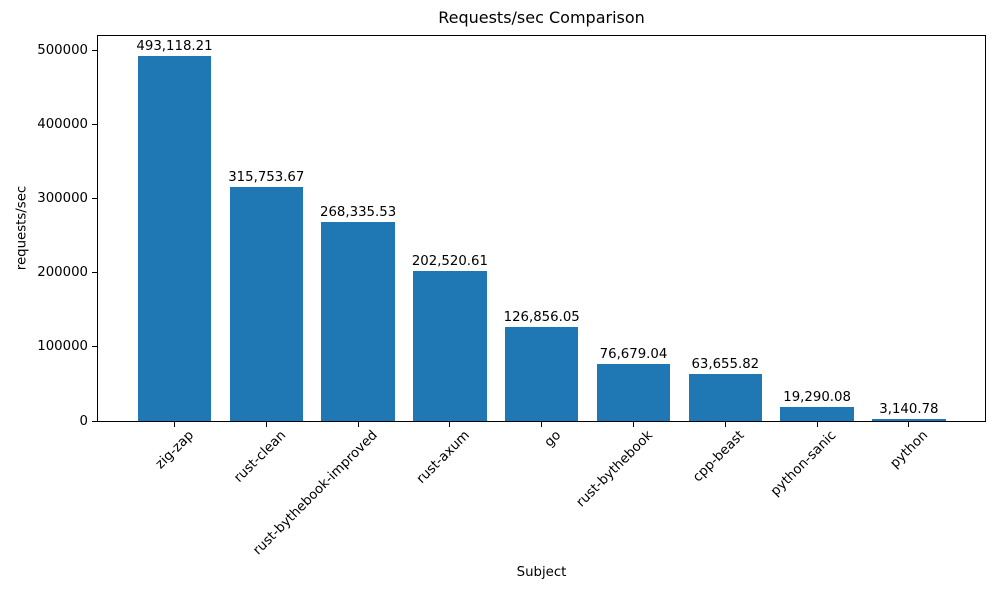 The width and height of the screenshot is (1000, 600). I want to click on bar-cpp-beast, so click(725, 397).